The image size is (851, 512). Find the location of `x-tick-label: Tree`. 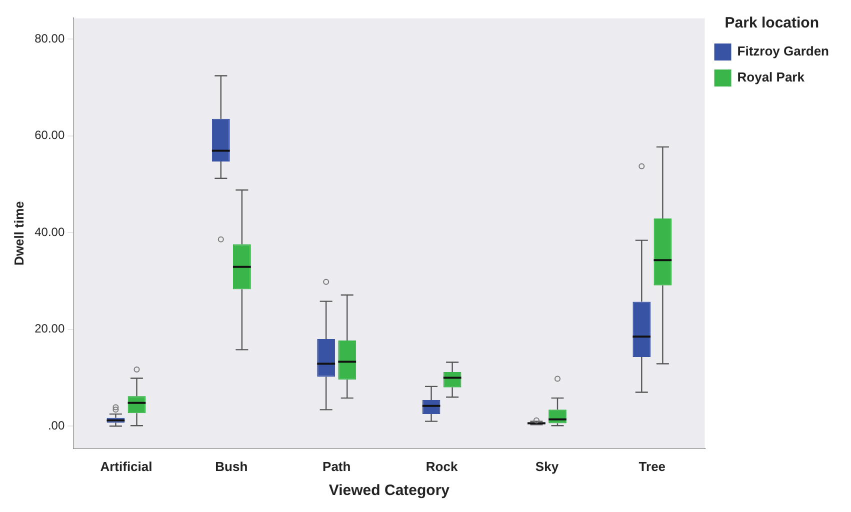

x-tick-label: Tree is located at coordinates (652, 466).